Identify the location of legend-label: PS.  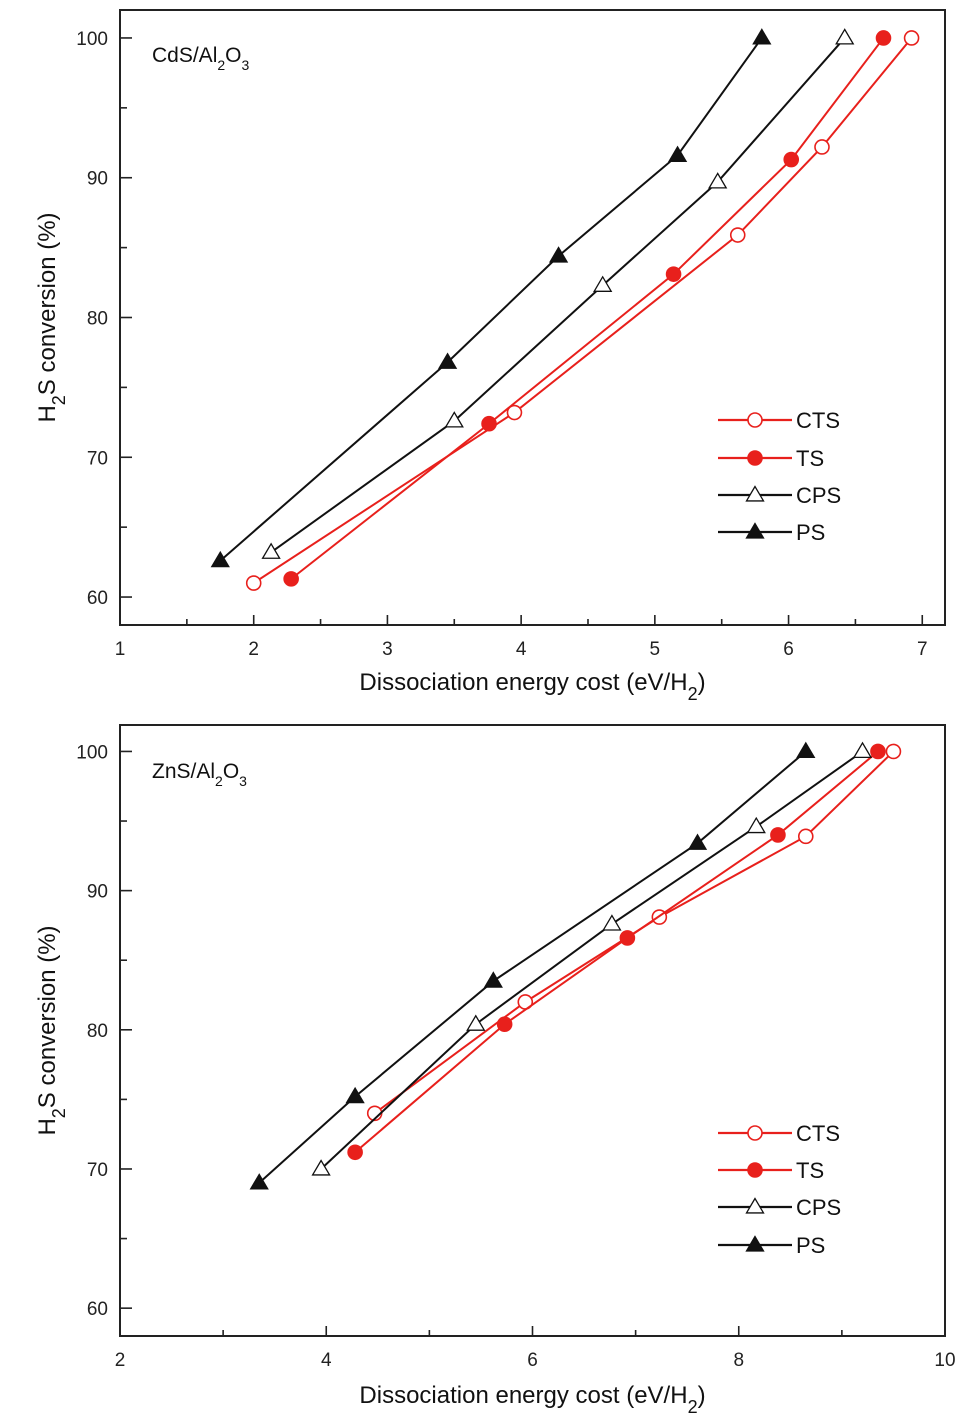
(810, 1245).